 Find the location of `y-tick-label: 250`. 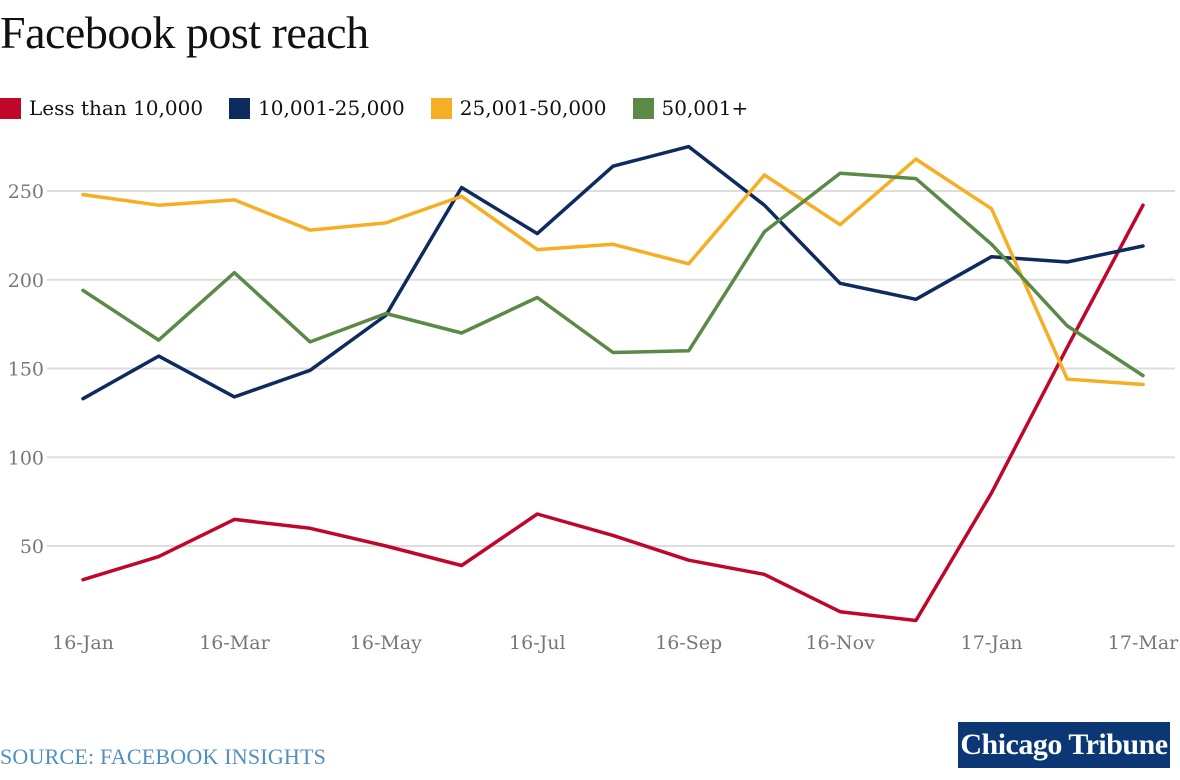

y-tick-label: 250 is located at coordinates (26, 192).